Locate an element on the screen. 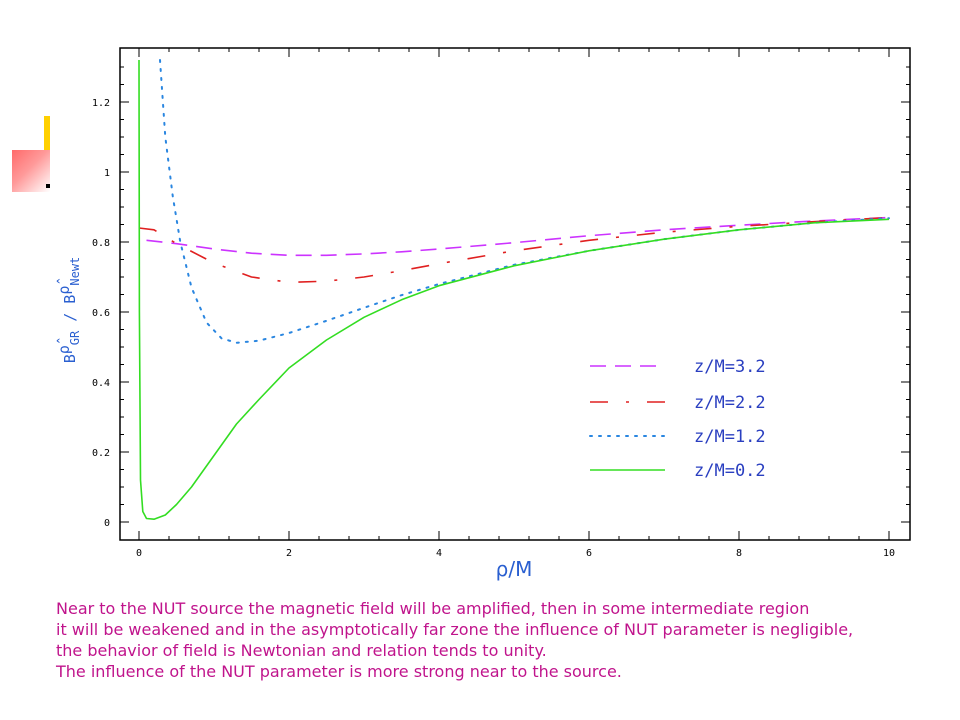 This screenshot has width=960, height=720. y-axis-label: Bρ̂GR / Bρ̂Newt is located at coordinates (68, 310).